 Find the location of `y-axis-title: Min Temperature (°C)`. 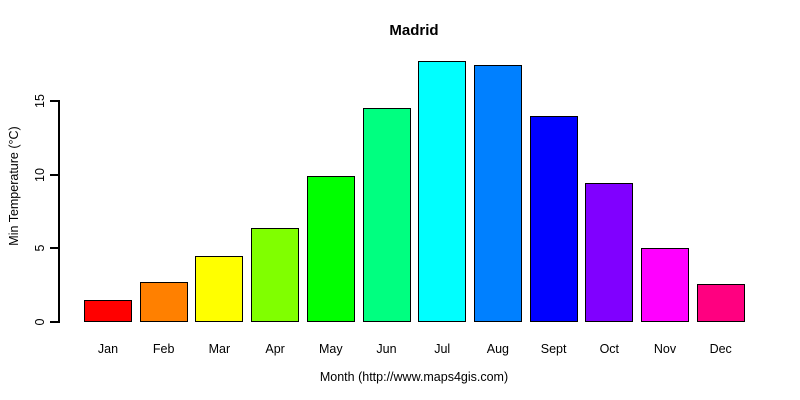

y-axis-title: Min Temperature (°C) is located at coordinates (14, 186).